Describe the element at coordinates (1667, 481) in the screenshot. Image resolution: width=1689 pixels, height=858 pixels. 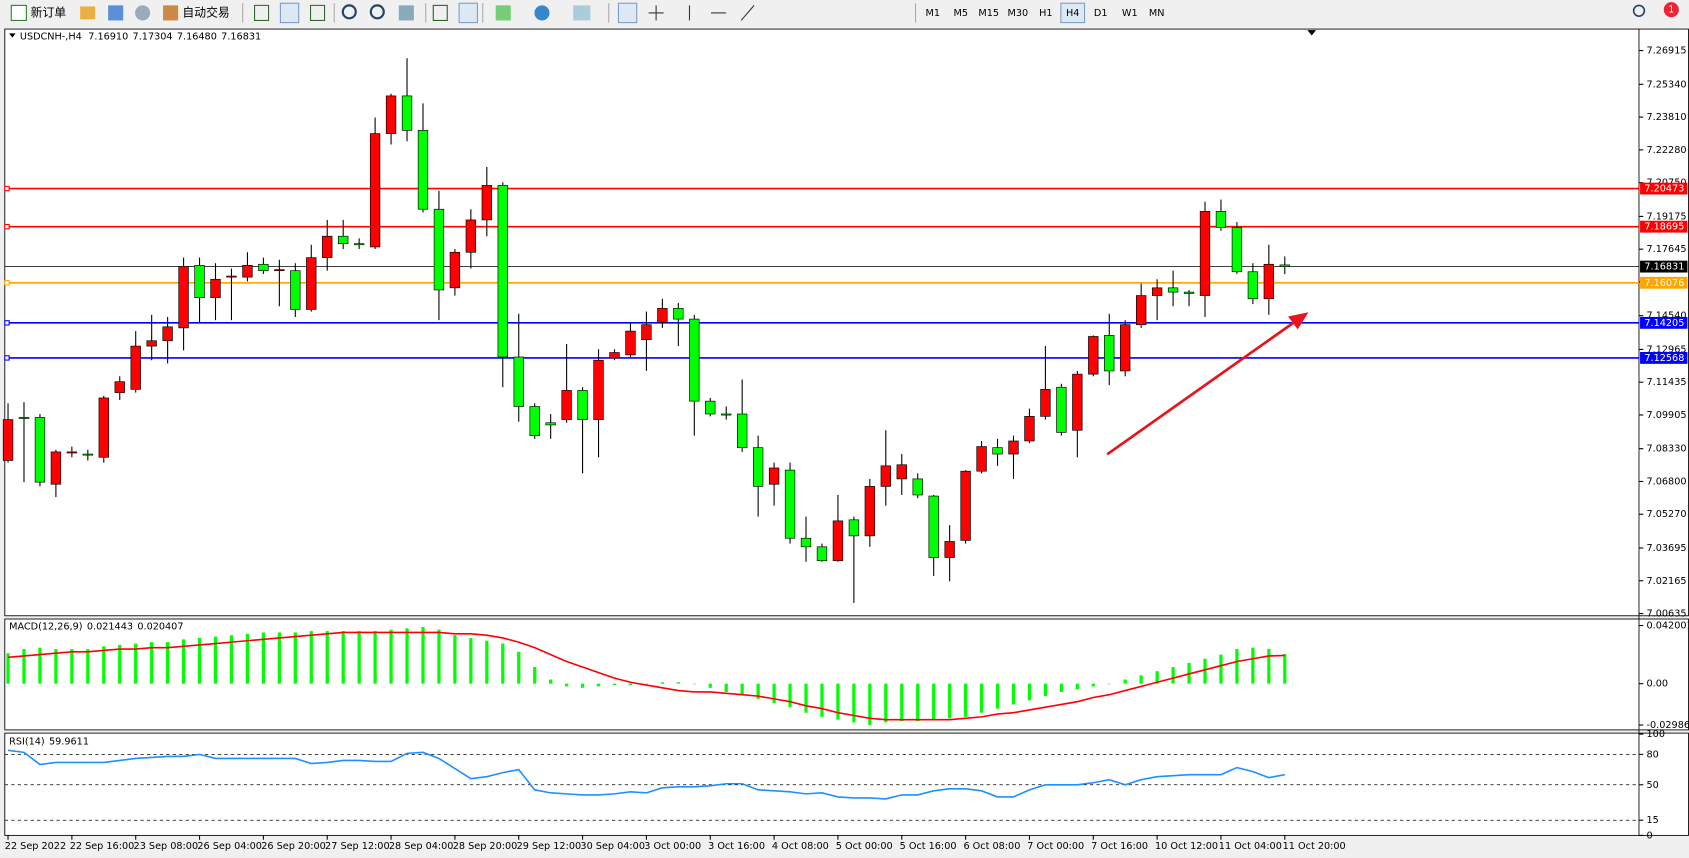
I see `y-tick-label: 7.06800` at that location.